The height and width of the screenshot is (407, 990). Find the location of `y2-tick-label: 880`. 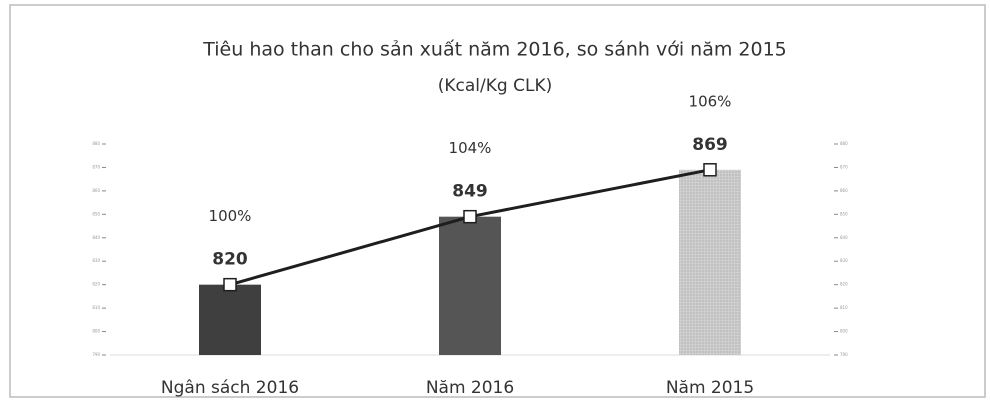

y2-tick-label: 880 is located at coordinates (844, 143).